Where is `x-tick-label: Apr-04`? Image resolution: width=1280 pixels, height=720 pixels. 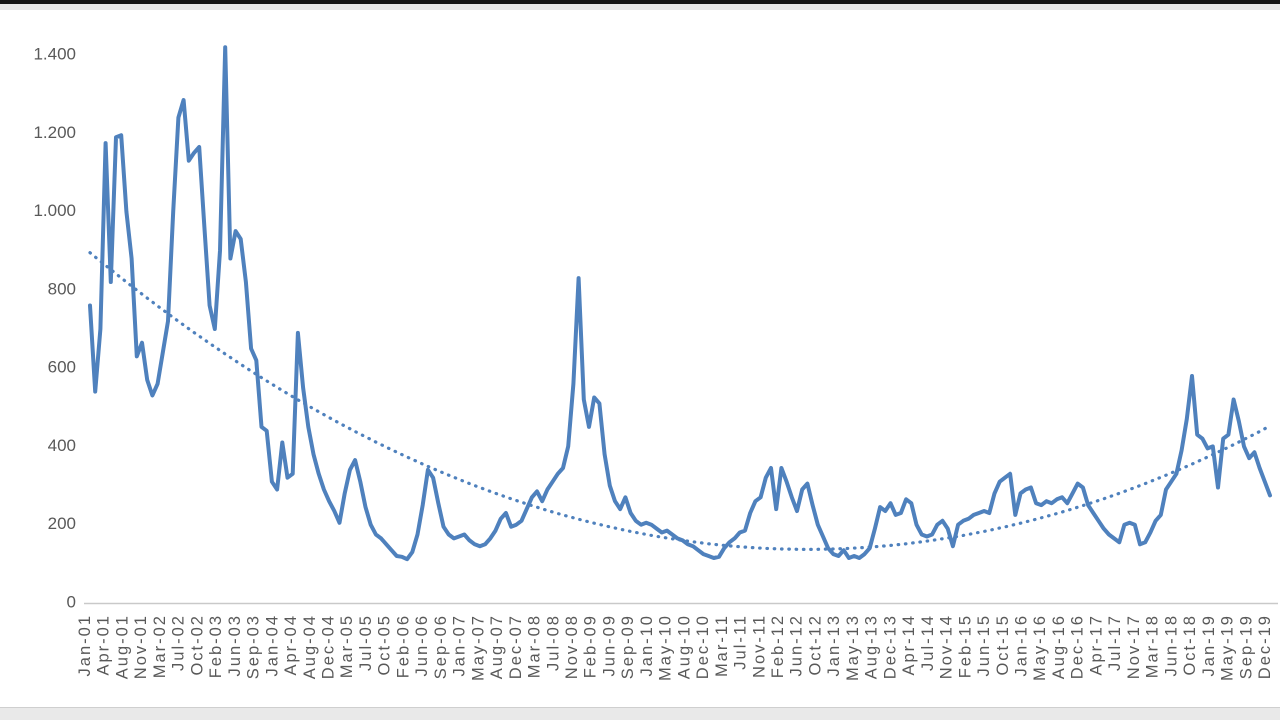
x-tick-label: Apr-04 is located at coordinates (291, 645).